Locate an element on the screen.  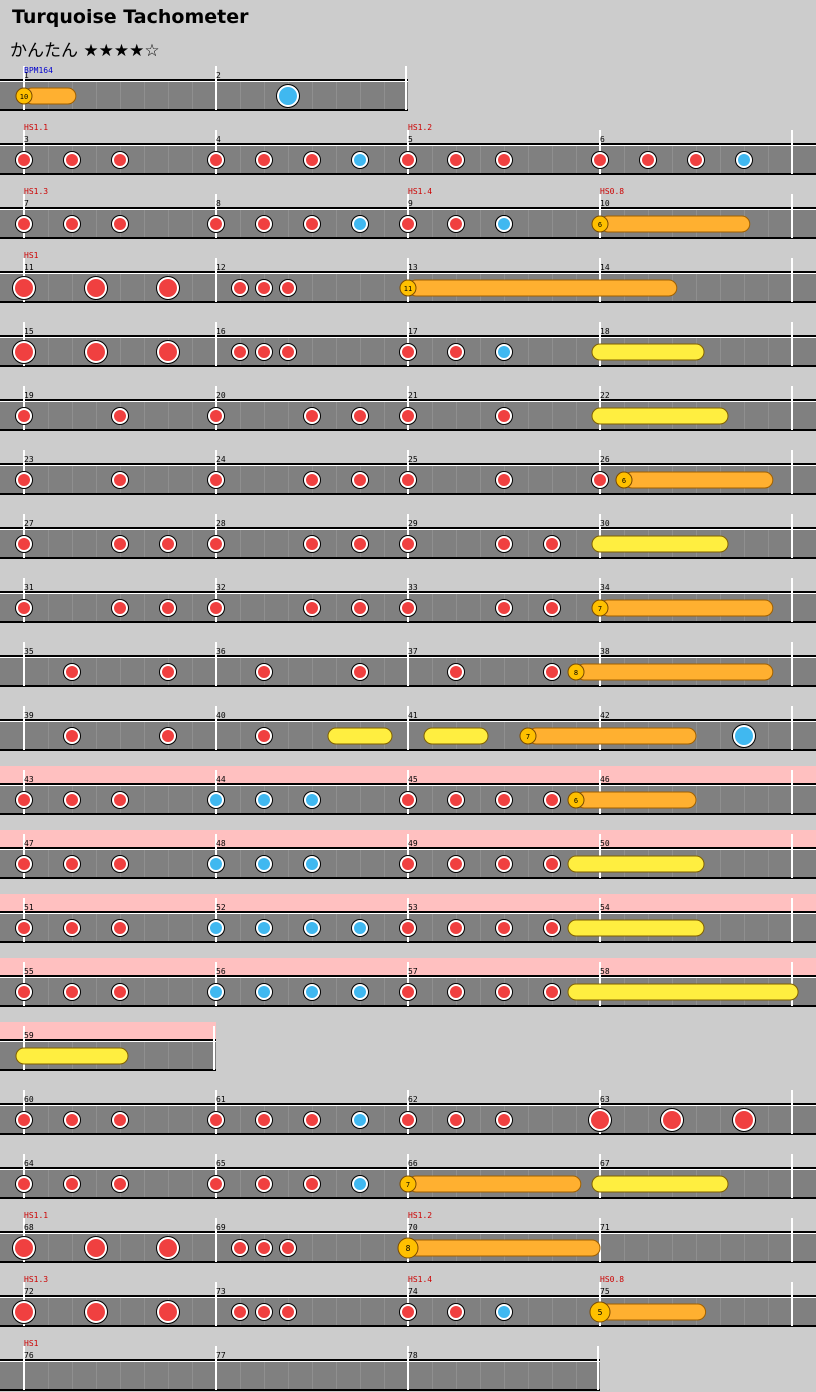
drumroll-count: 7 is located at coordinates (528, 737).